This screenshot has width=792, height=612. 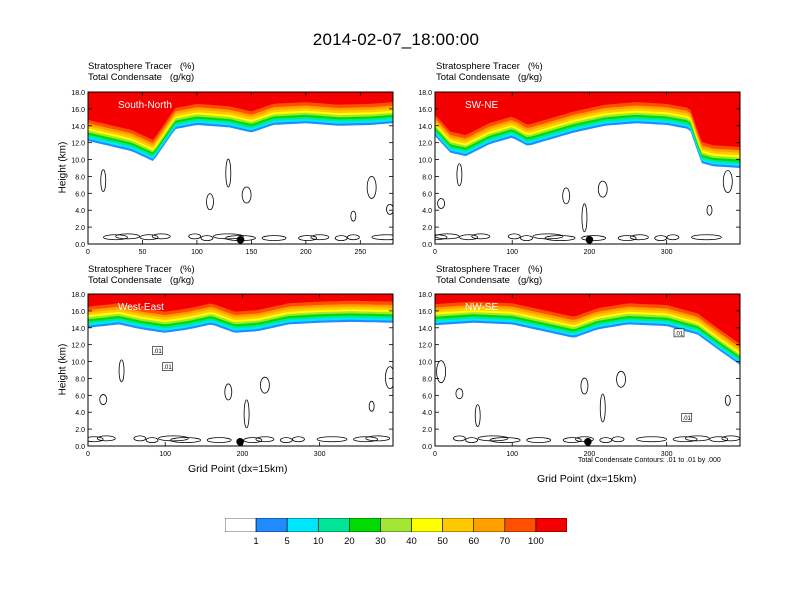 I want to click on colorbar-label: 10, so click(x=318, y=541).